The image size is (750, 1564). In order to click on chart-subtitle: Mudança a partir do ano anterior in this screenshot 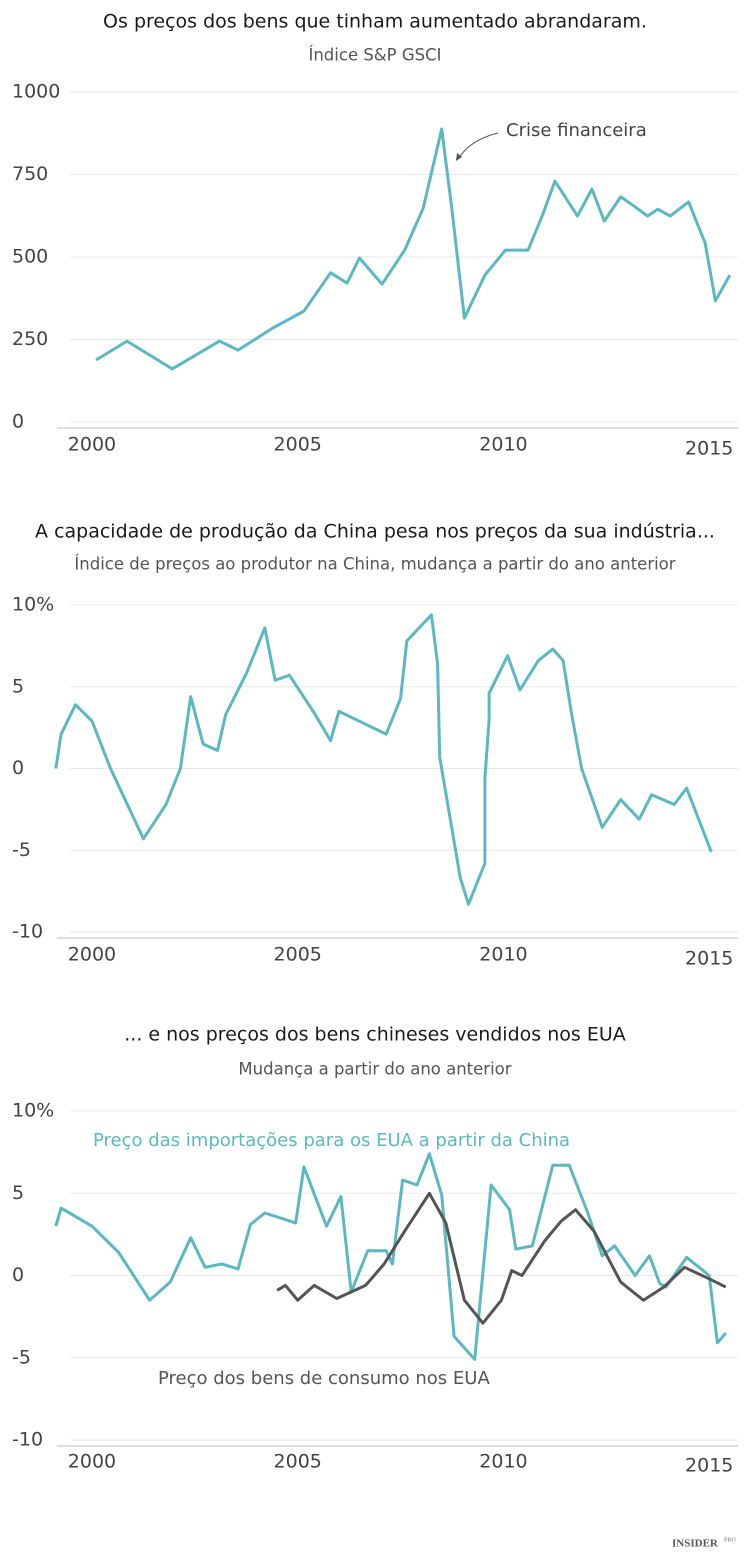, I will do `click(374, 1069)`.